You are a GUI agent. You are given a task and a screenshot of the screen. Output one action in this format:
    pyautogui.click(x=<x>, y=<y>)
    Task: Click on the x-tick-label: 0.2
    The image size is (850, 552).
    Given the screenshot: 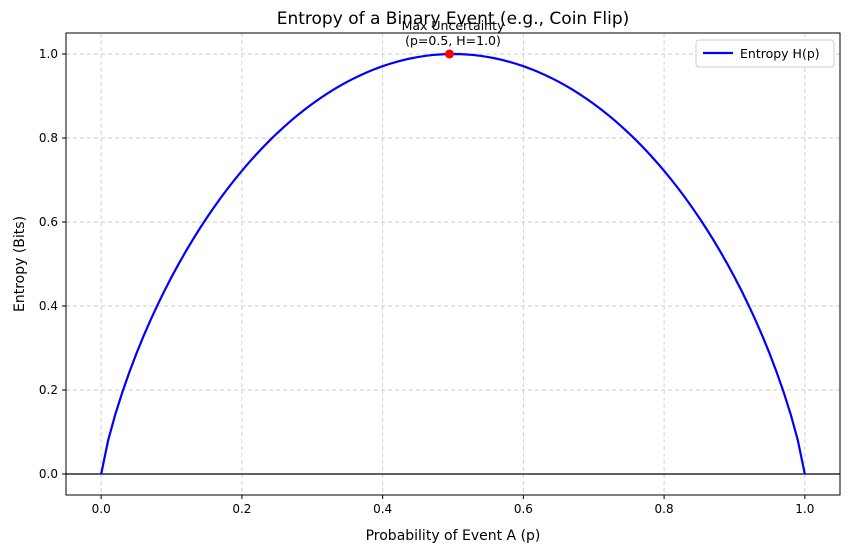 What is the action you would take?
    pyautogui.click(x=241, y=509)
    